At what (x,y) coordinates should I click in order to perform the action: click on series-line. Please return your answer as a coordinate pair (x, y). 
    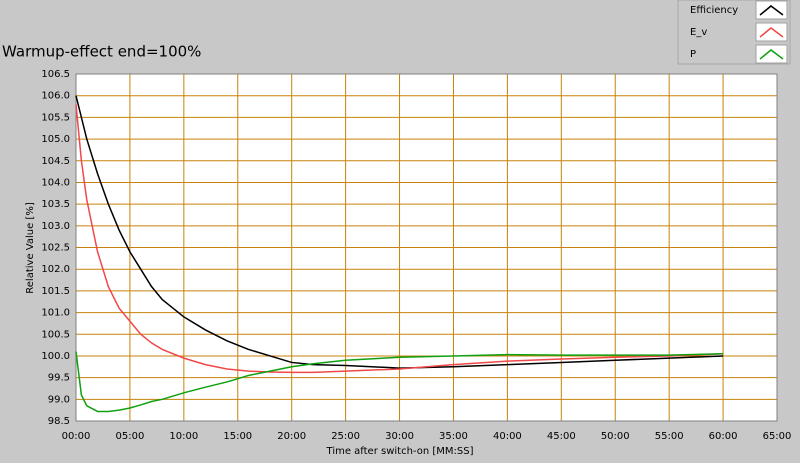
    Looking at the image, I should click on (399, 382).